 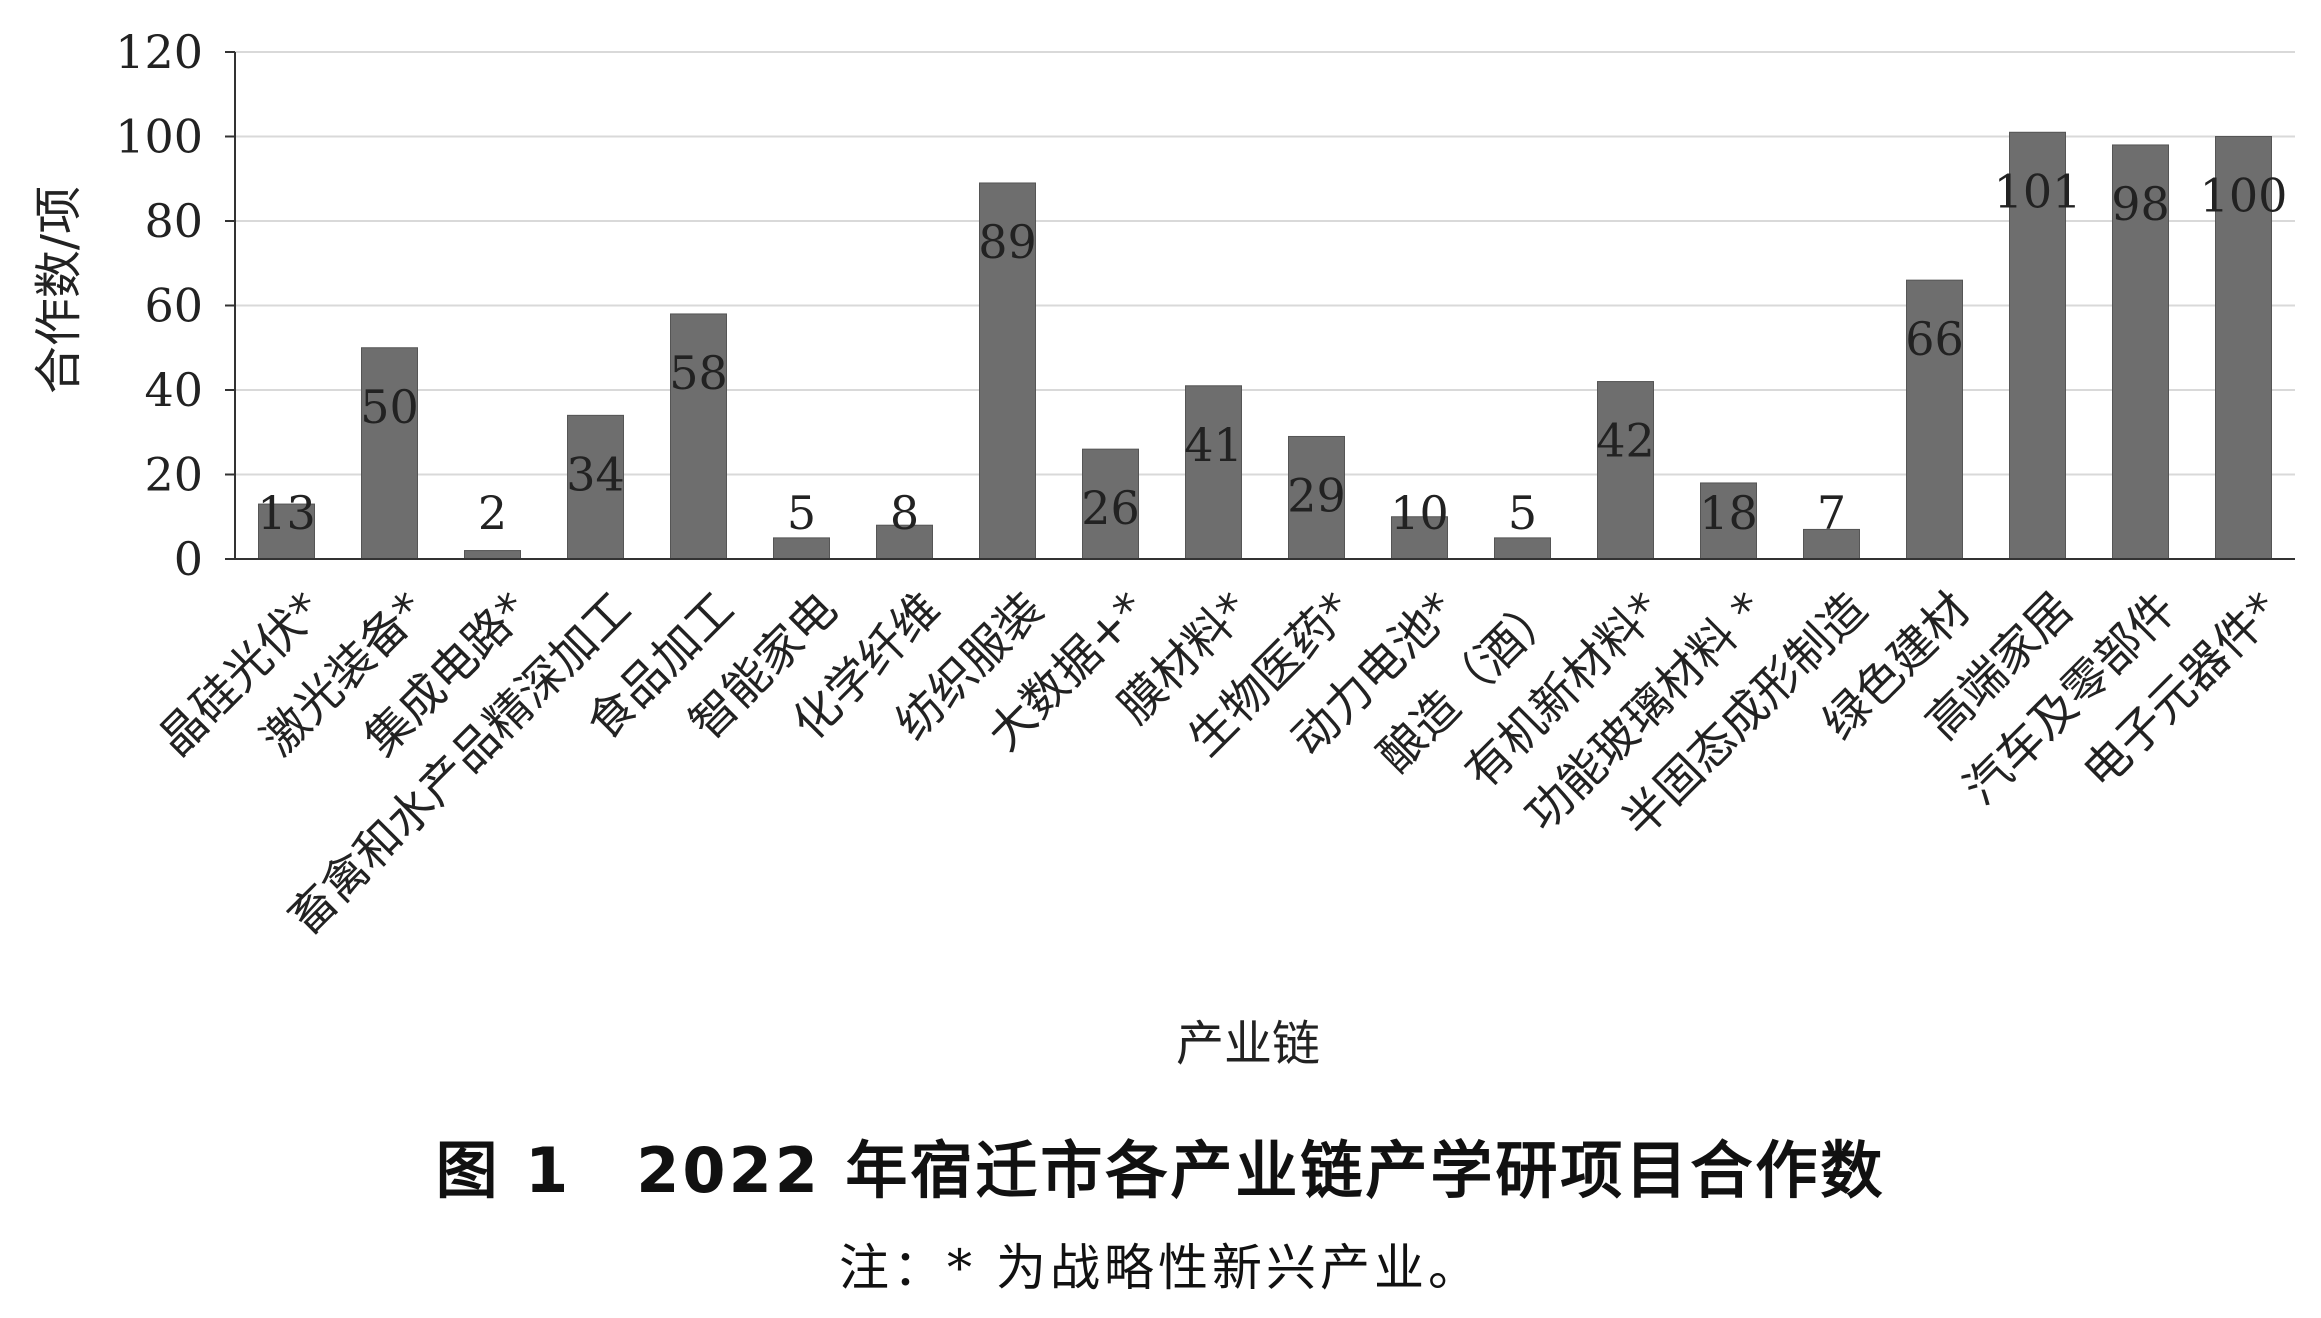 What do you see at coordinates (2140, 204) in the screenshot?
I see `data-label: 98` at bounding box center [2140, 204].